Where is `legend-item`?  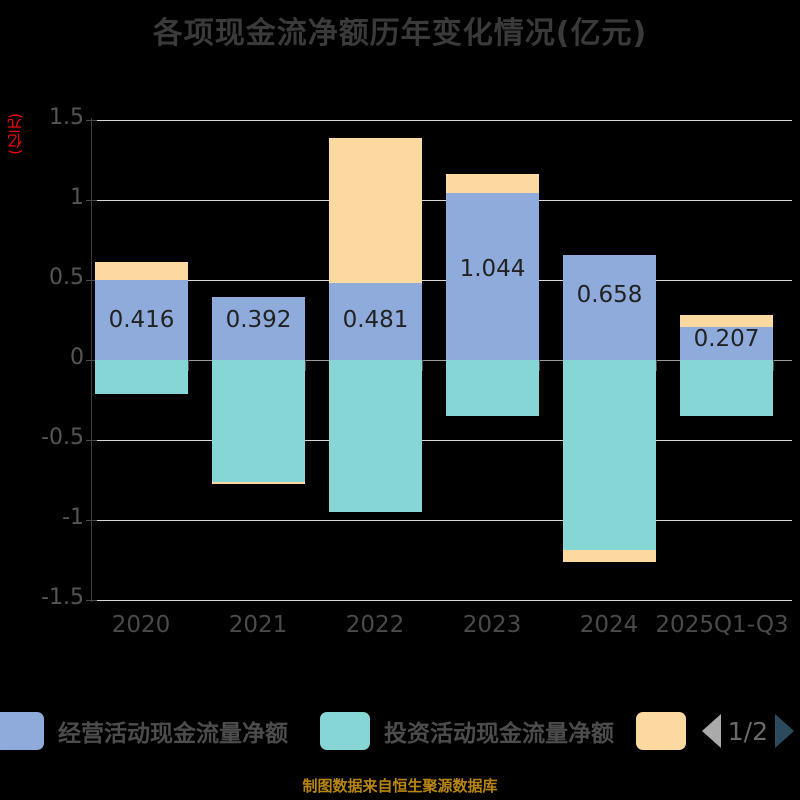
legend-item is located at coordinates (661, 731).